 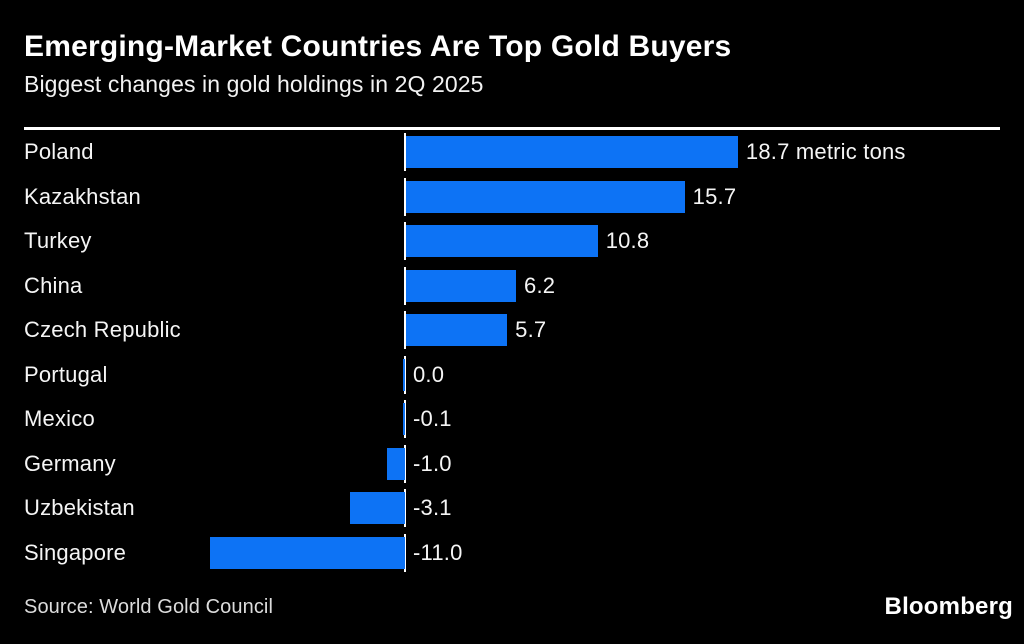 I want to click on value-label: 5.7, so click(x=531, y=329).